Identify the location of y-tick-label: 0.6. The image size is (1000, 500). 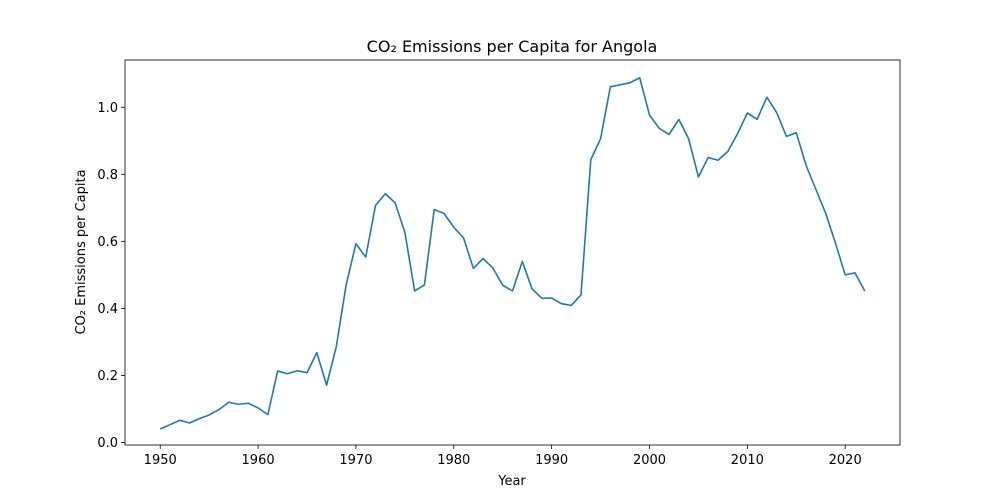
(107, 242).